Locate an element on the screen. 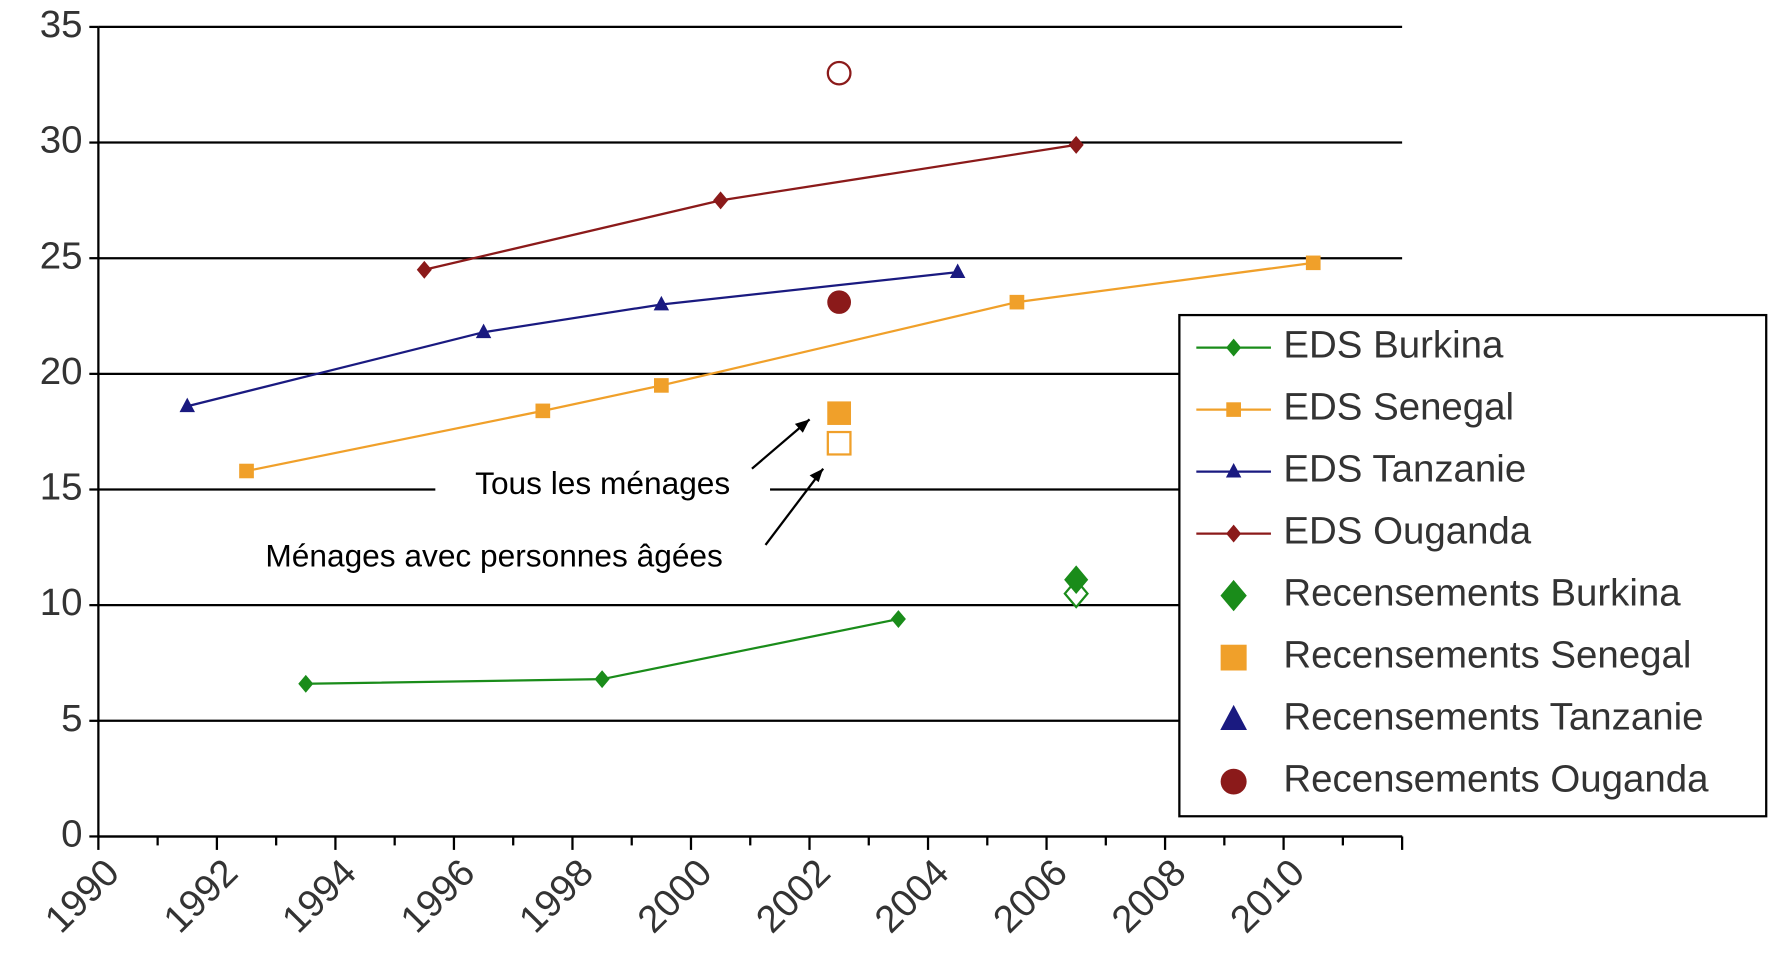 The height and width of the screenshot is (971, 1773). x-tick-label: 2010 is located at coordinates (1267, 896).